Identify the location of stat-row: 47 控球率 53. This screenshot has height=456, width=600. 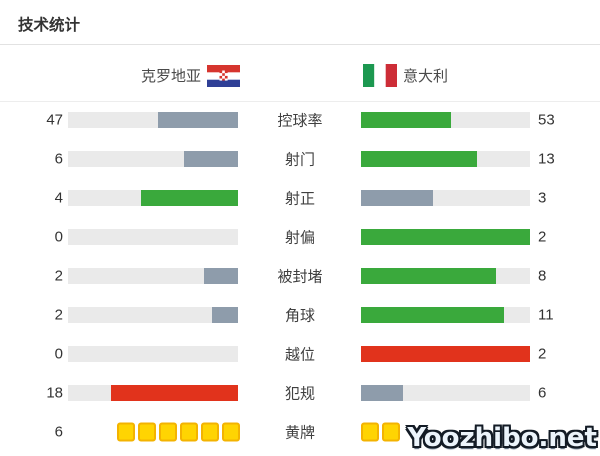
(300, 119).